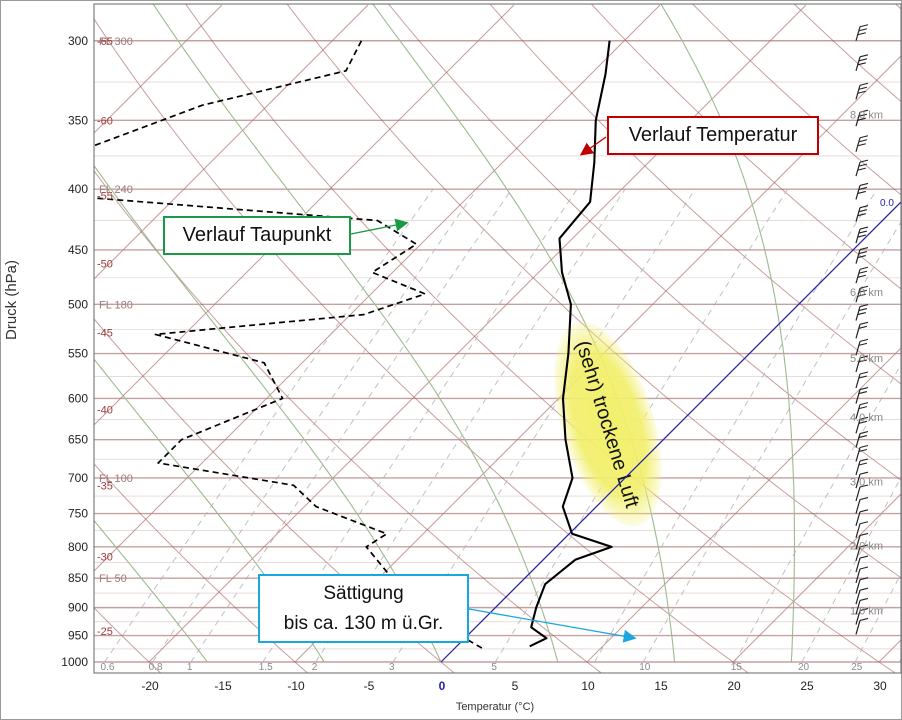 The width and height of the screenshot is (902, 720). Describe the element at coordinates (105, 265) in the screenshot. I see `isotherm-label: -50` at that location.